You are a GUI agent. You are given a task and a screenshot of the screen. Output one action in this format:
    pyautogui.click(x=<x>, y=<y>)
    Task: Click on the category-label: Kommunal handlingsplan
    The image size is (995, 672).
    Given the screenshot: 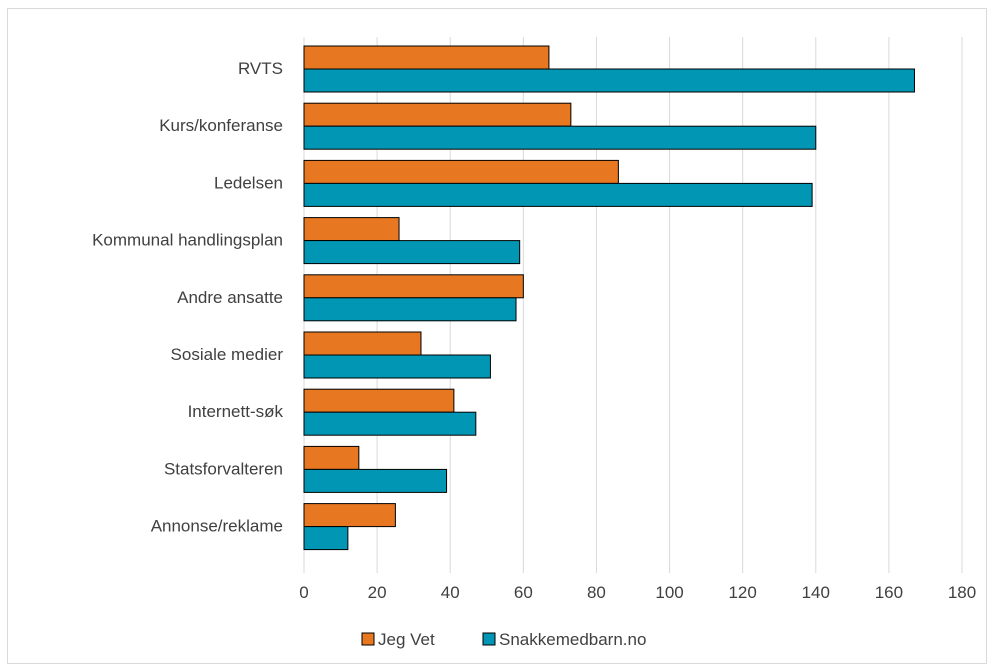 What is the action you would take?
    pyautogui.click(x=187, y=240)
    